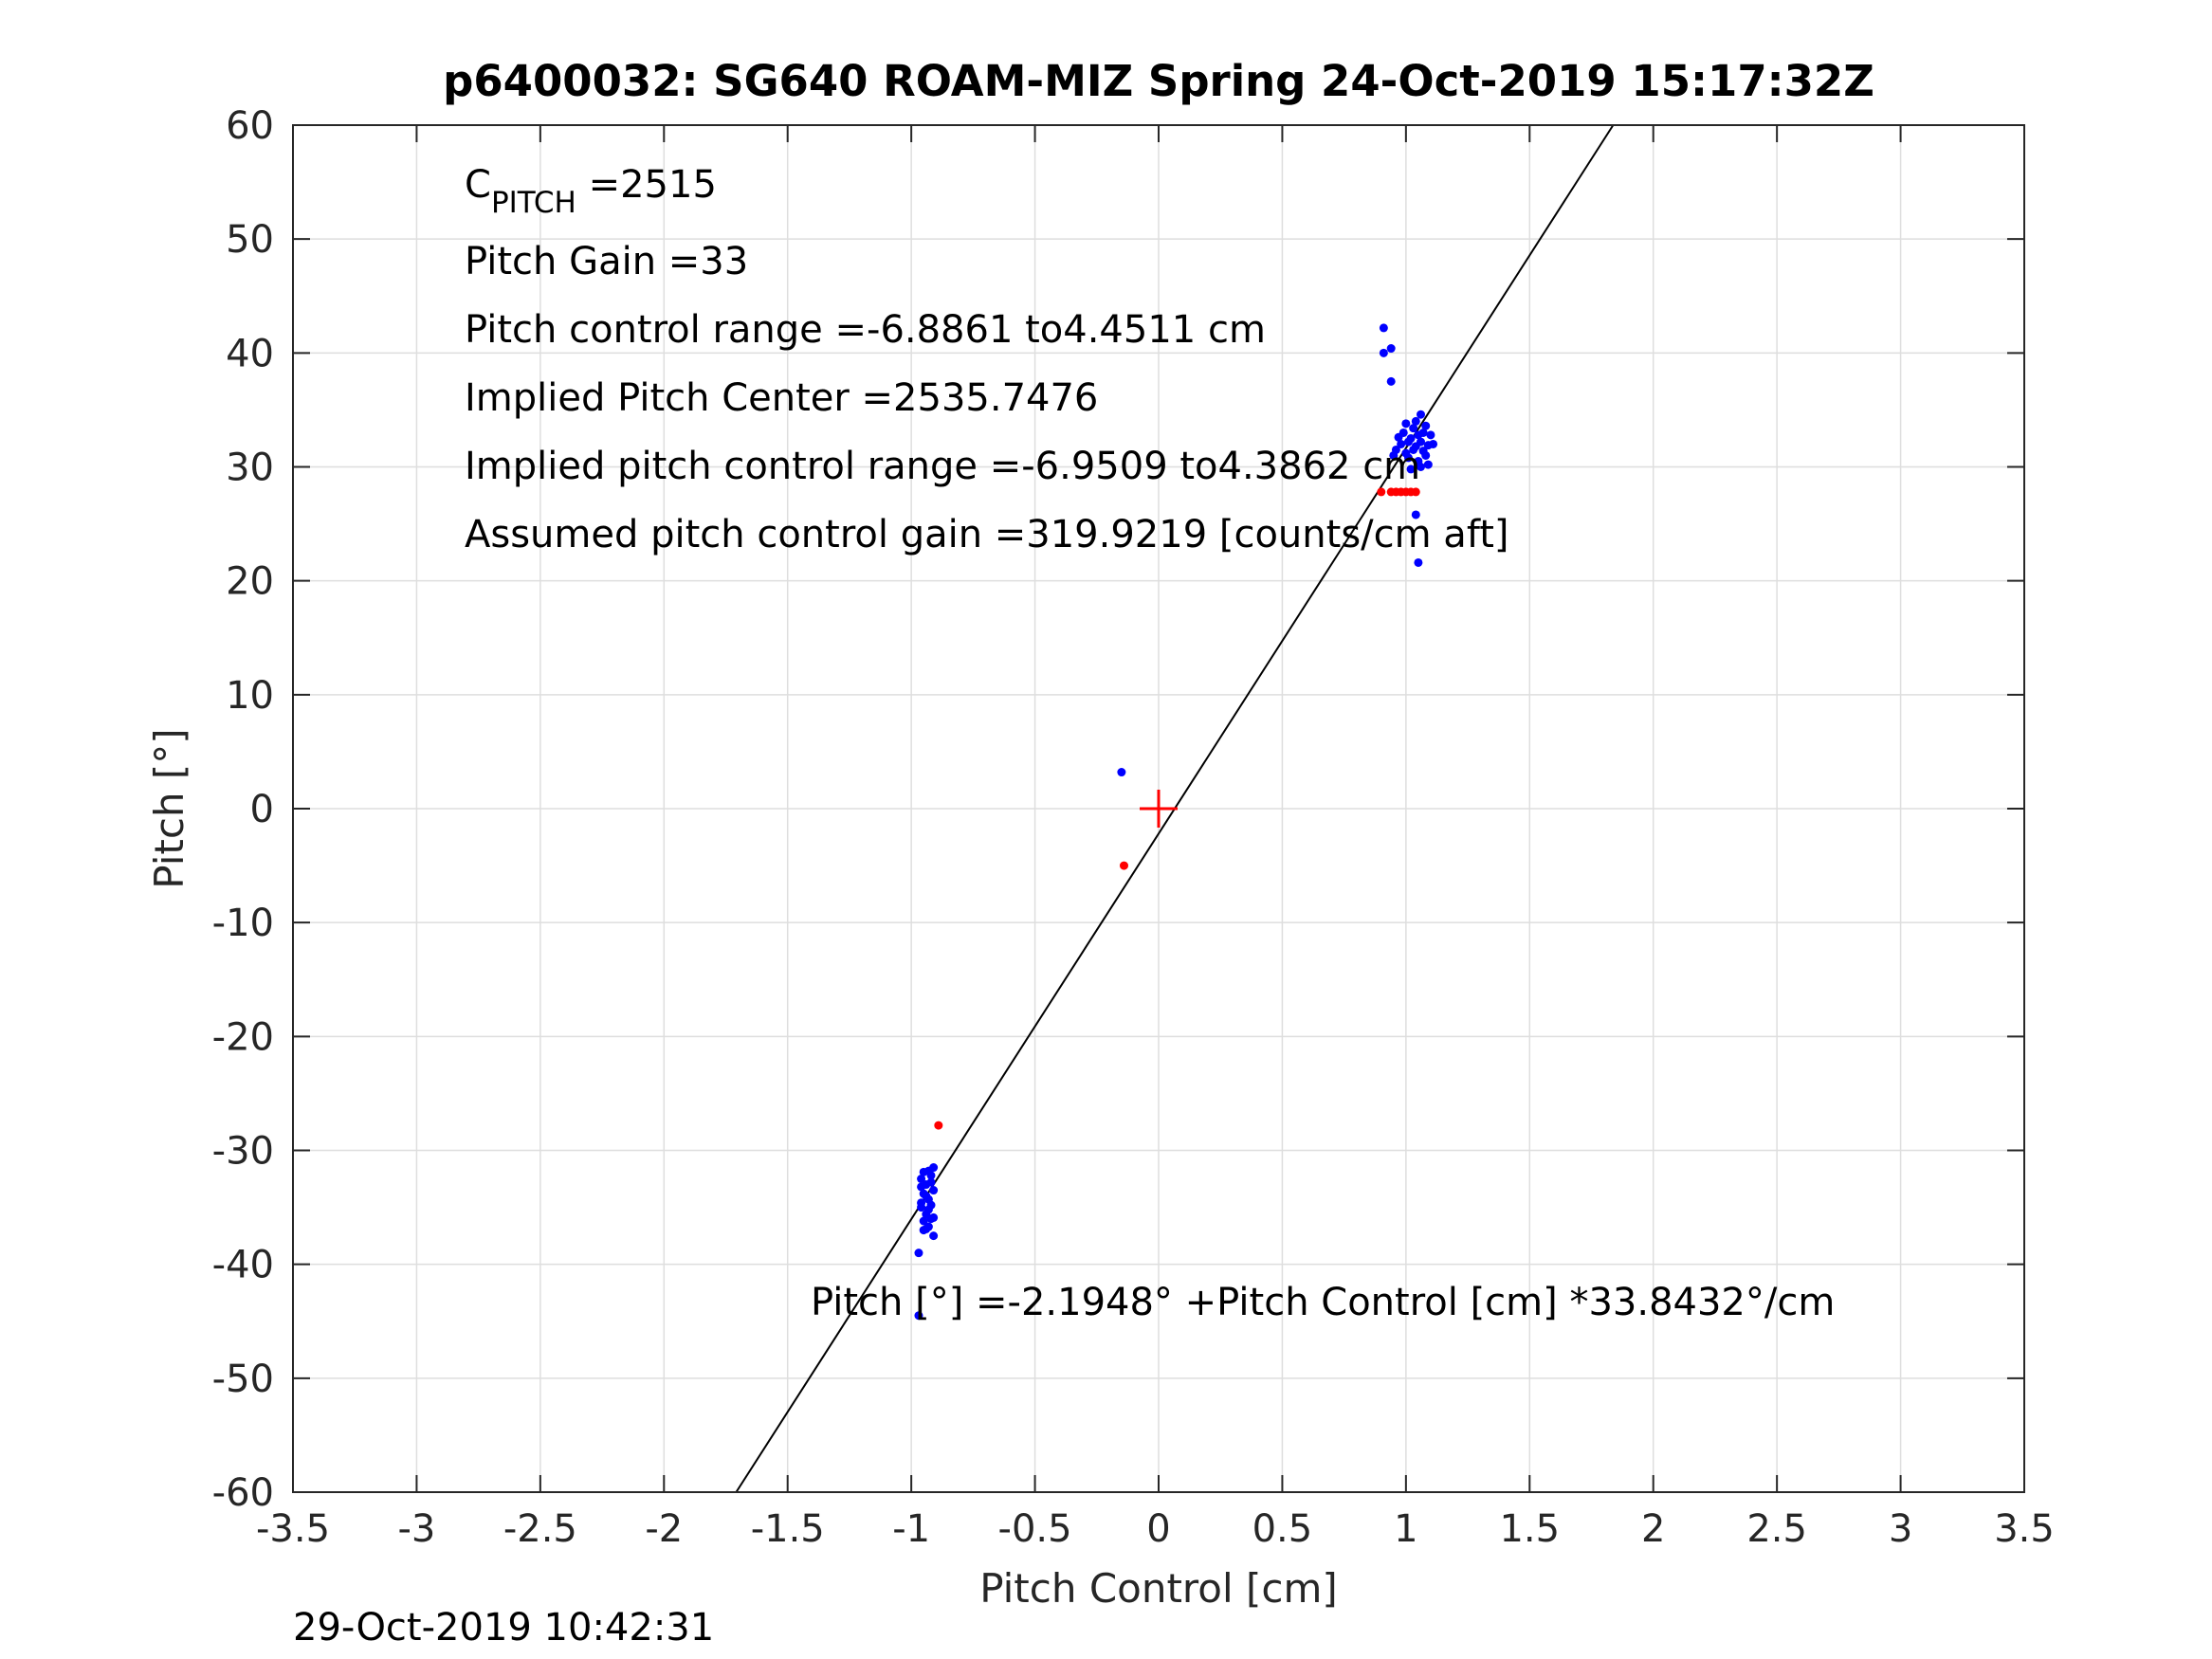 The width and height of the screenshot is (2212, 1659). What do you see at coordinates (243, 1152) in the screenshot?
I see `y-tick-label: -30` at bounding box center [243, 1152].